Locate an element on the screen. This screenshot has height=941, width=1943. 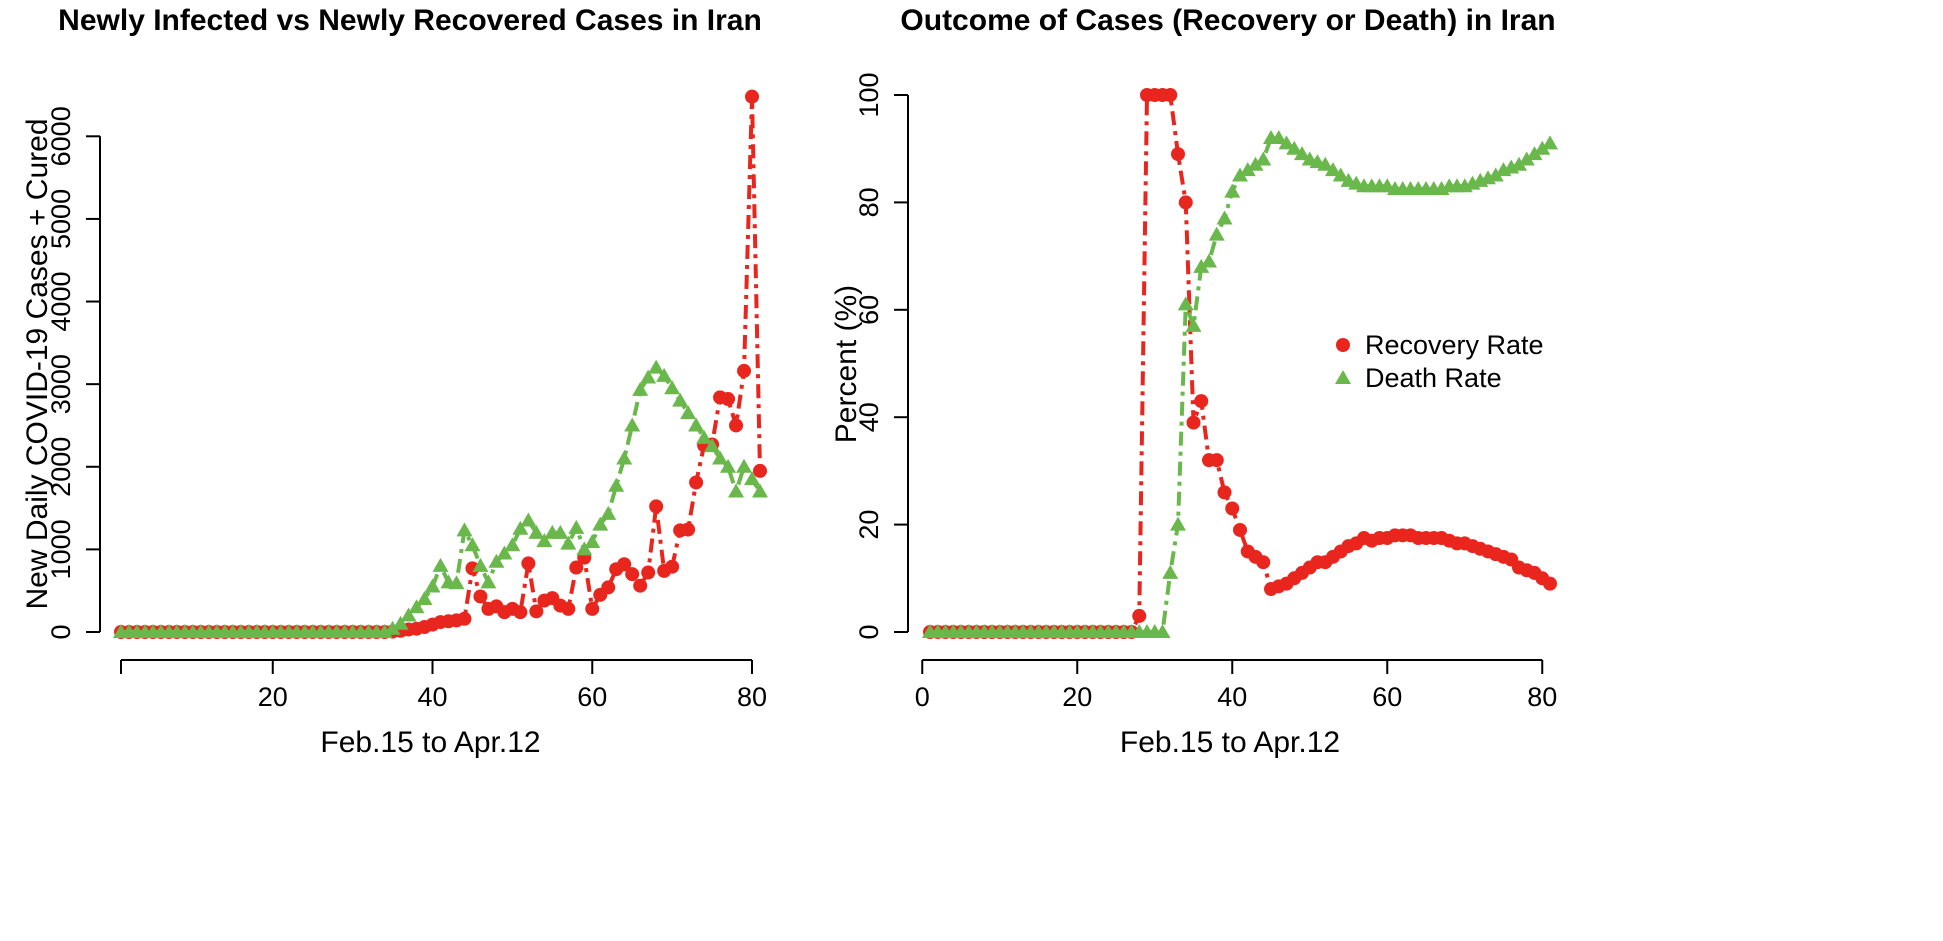
legend-label: Death Rate is located at coordinates (1433, 378).